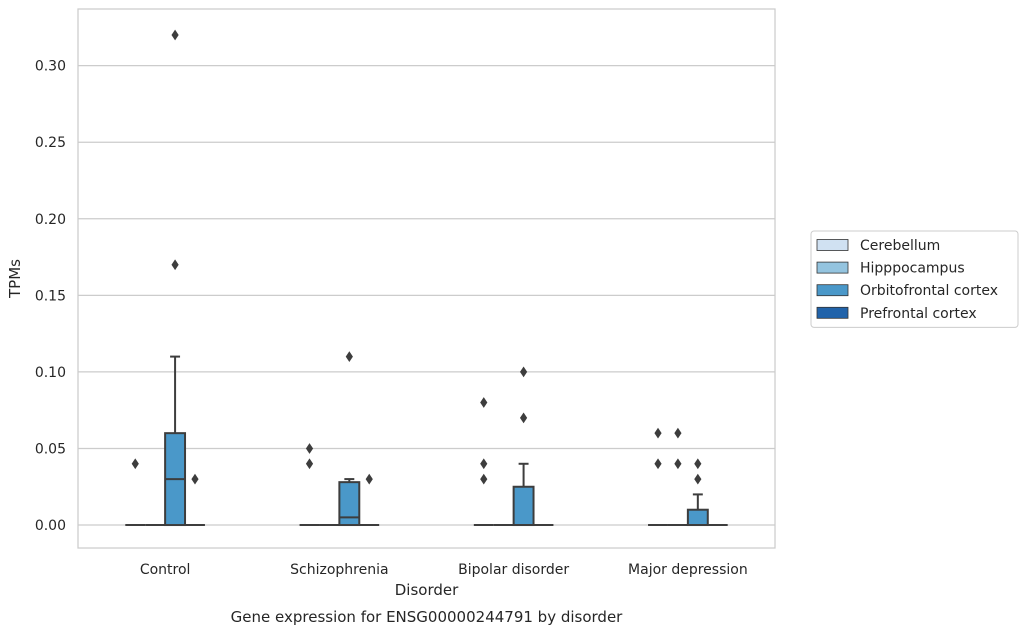  Describe the element at coordinates (15, 279) in the screenshot. I see `y-axis-label: TPMs` at that location.